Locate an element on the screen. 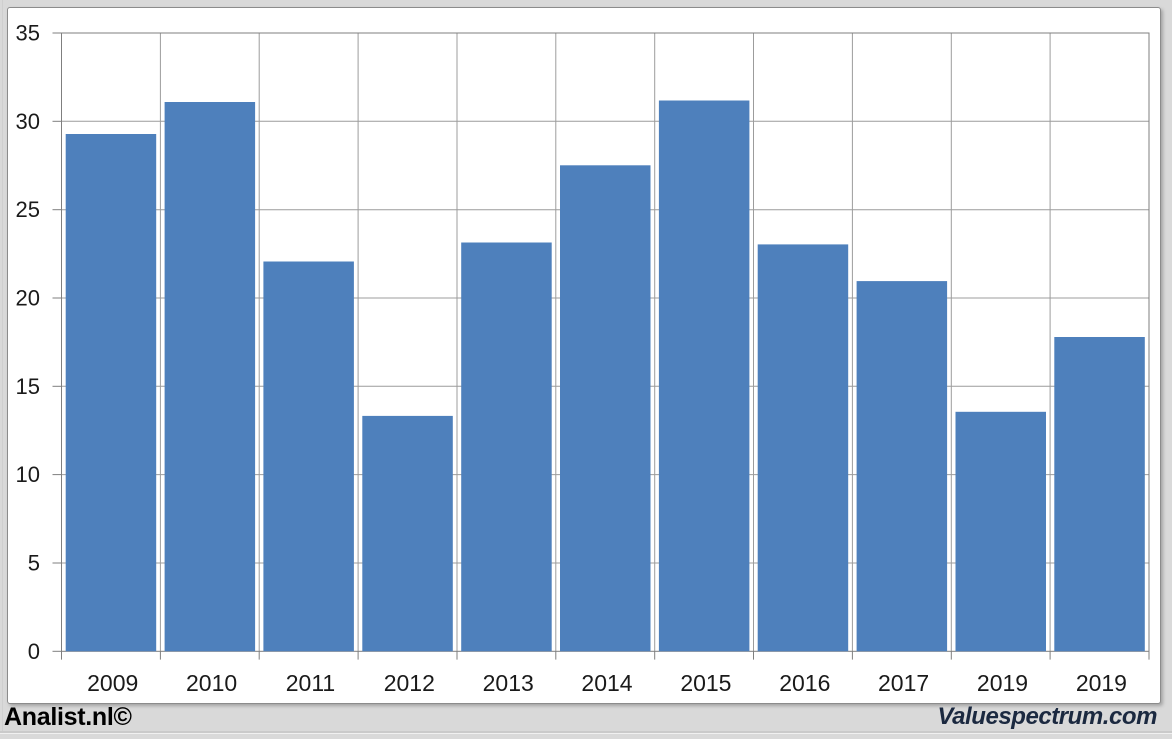 This screenshot has width=1172, height=739. svg-text: 30 is located at coordinates (28, 121).